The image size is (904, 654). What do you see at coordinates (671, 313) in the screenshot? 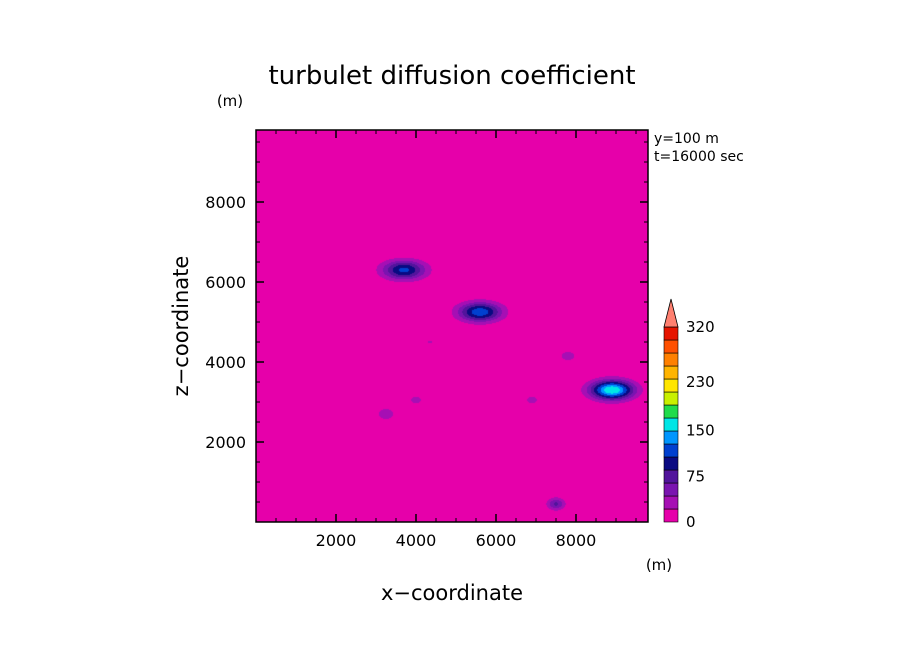
I see `colorbar-extend-arrow` at bounding box center [671, 313].